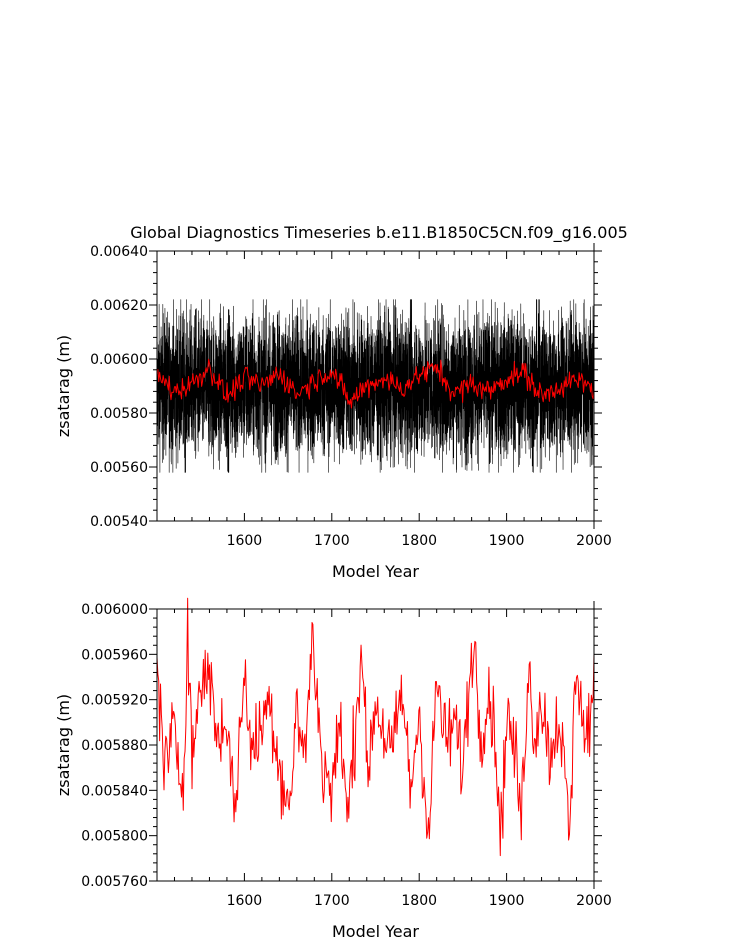  I want to click on monthly-series-line, so click(375, 386).